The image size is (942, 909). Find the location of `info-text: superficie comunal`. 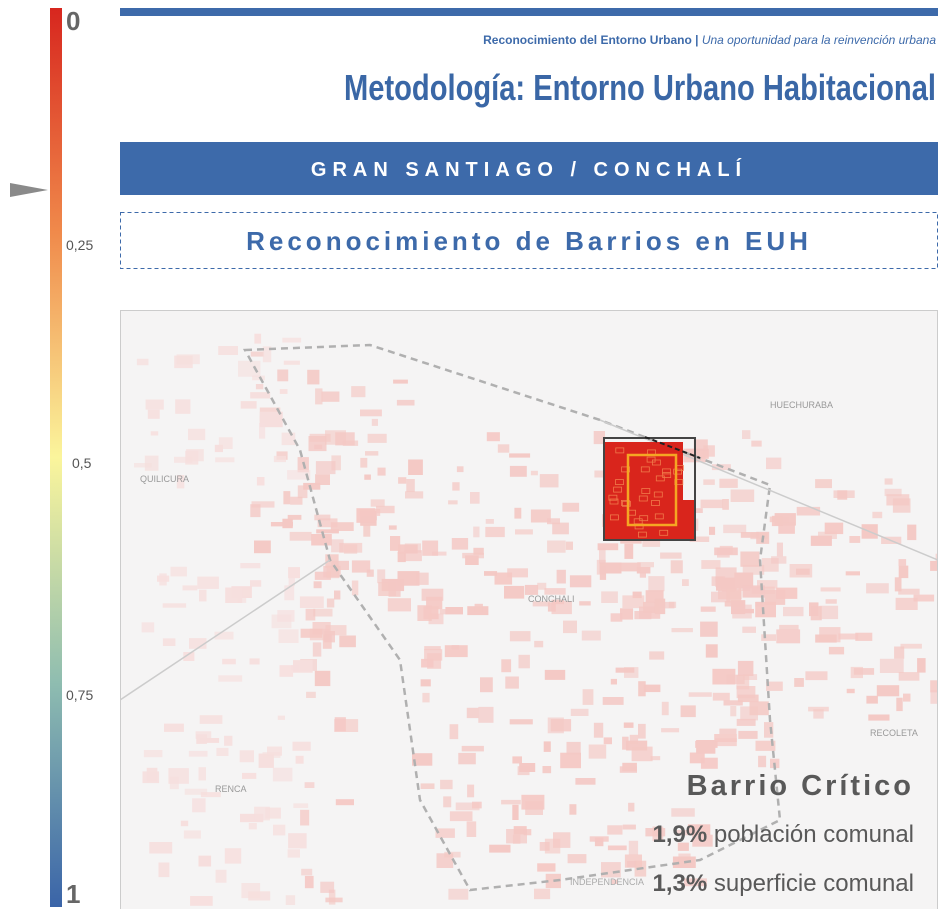

info-text: superficie comunal is located at coordinates (814, 883).